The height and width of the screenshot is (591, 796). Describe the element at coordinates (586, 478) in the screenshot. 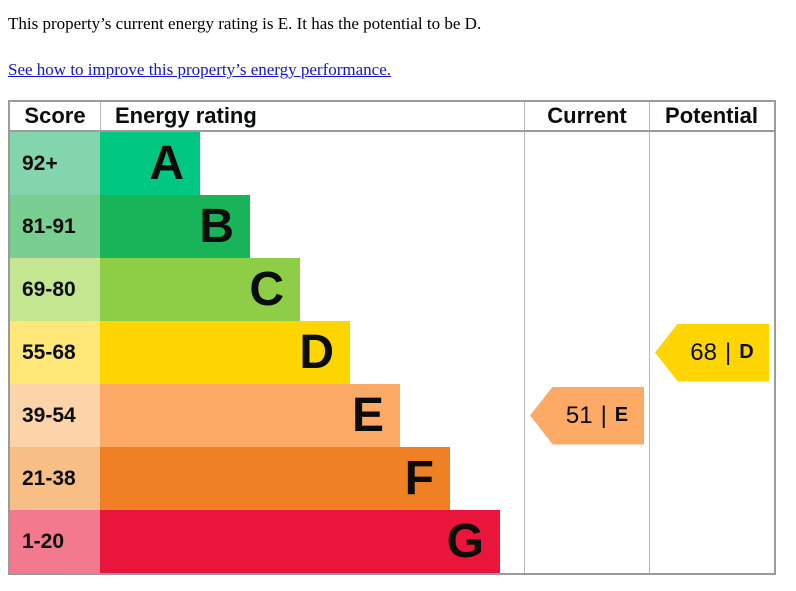

I see `current-cell-f` at that location.